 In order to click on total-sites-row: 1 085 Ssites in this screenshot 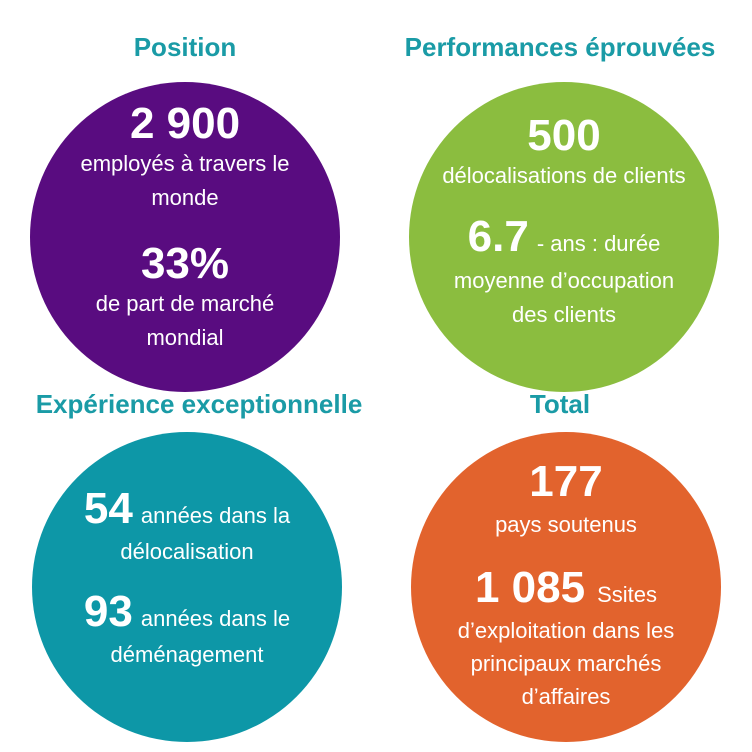, I will do `click(566, 588)`.